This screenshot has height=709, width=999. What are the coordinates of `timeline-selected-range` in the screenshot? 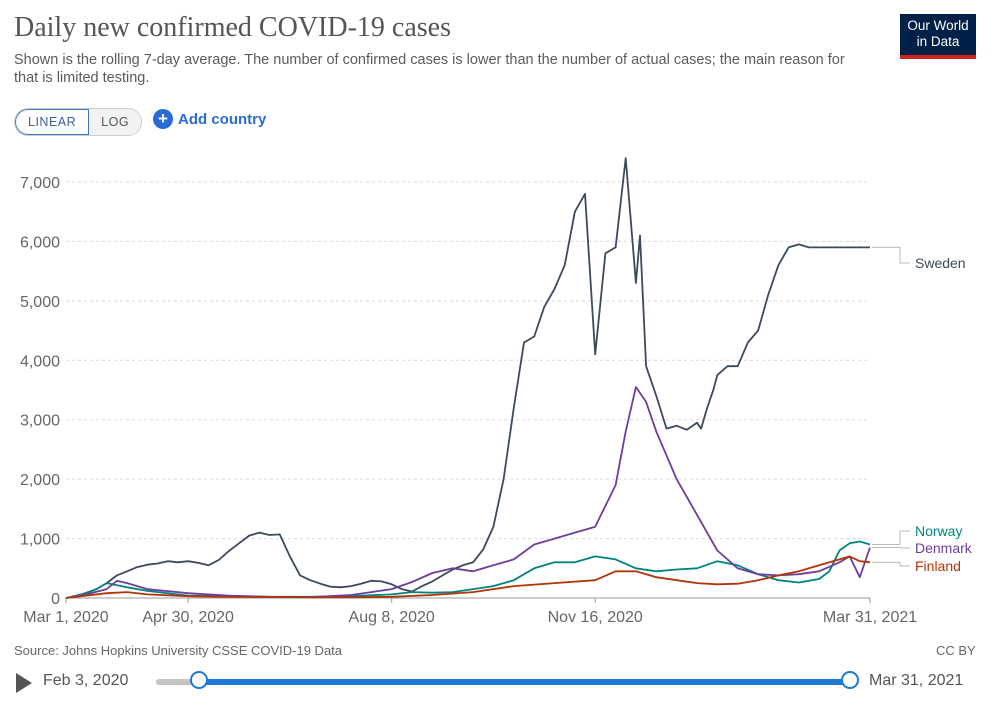 It's located at (524, 682).